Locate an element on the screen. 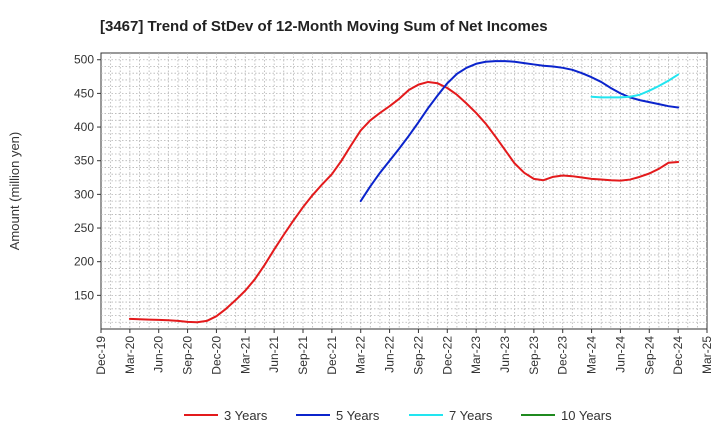  legend: 3 Years 5 Years 7 Years 10 Years is located at coordinates (398, 415).